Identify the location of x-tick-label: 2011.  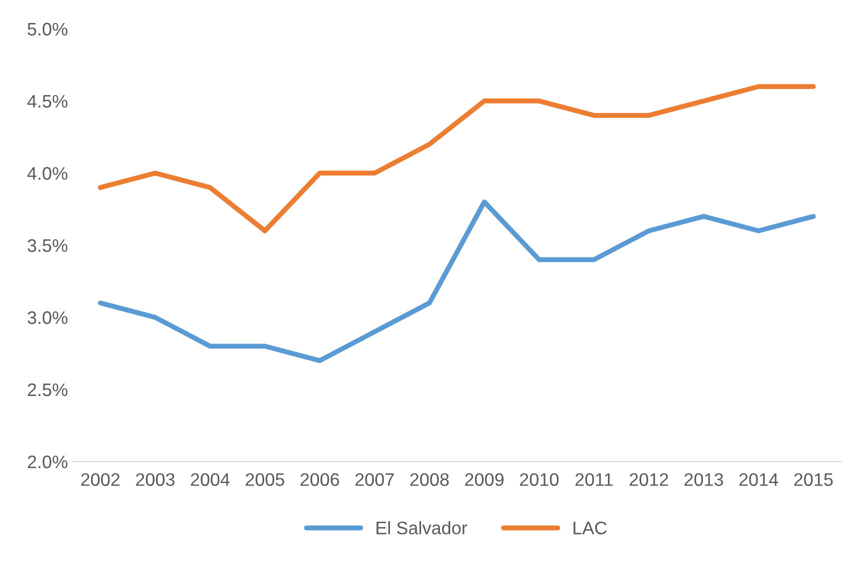
(594, 479).